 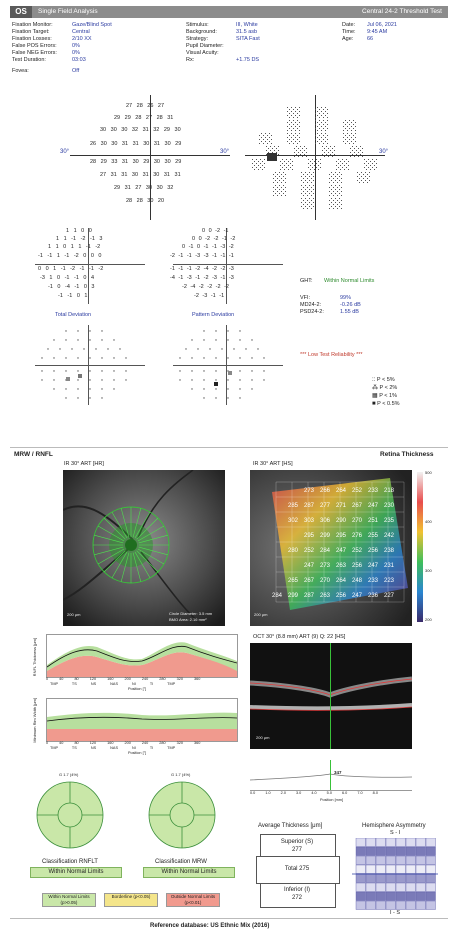 I want to click on thickness-value: 276, so click(x=357, y=536).